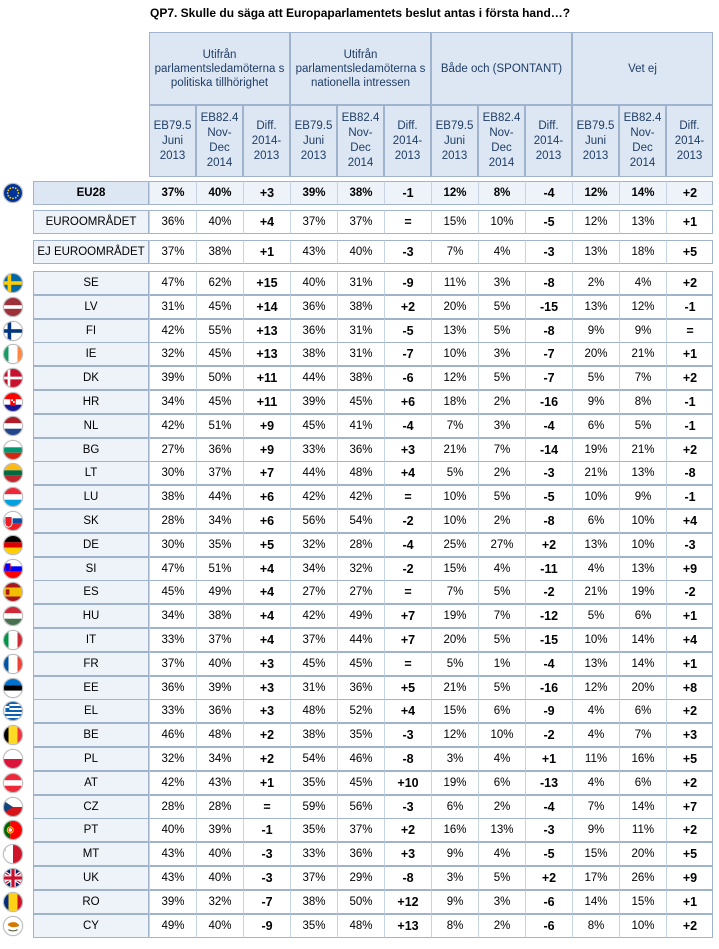  What do you see at coordinates (219, 425) in the screenshot?
I see `value-cell: 51%` at bounding box center [219, 425].